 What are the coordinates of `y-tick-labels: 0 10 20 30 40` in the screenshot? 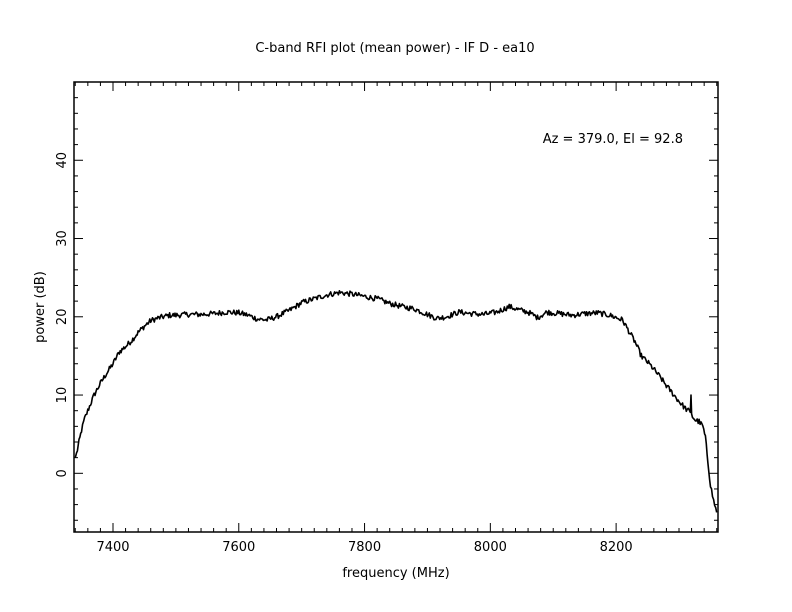 It's located at (62, 314).